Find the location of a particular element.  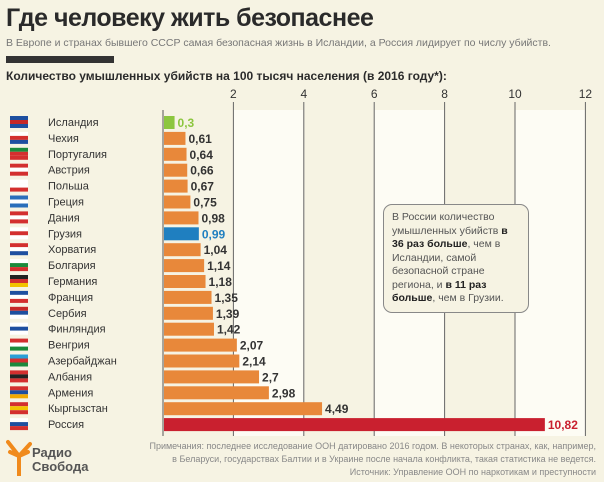

country-label: Россия is located at coordinates (66, 425).